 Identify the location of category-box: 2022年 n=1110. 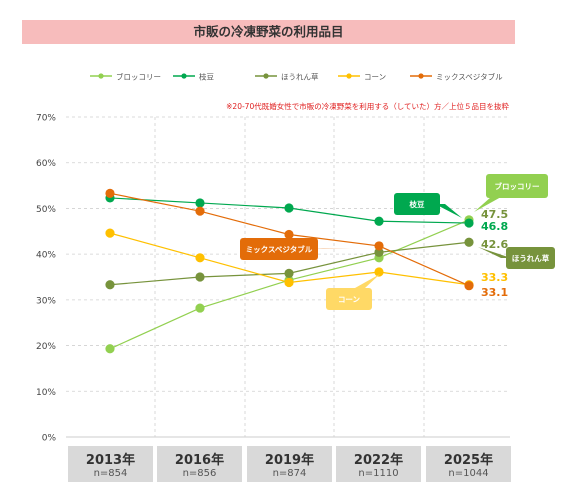
(378, 464).